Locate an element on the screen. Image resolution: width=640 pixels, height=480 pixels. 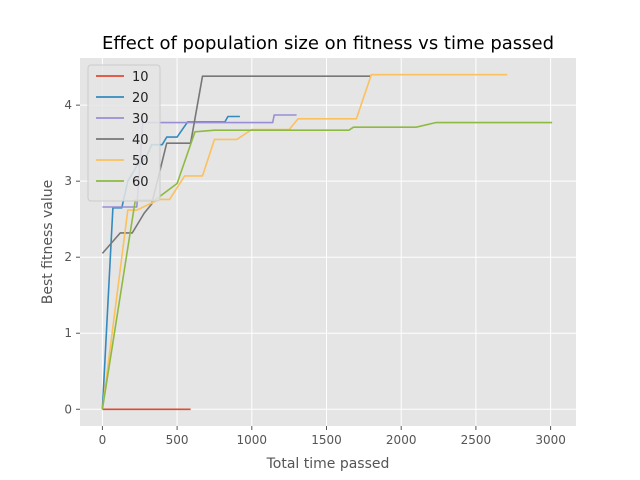
x-tick-label: 500 is located at coordinates (177, 440).